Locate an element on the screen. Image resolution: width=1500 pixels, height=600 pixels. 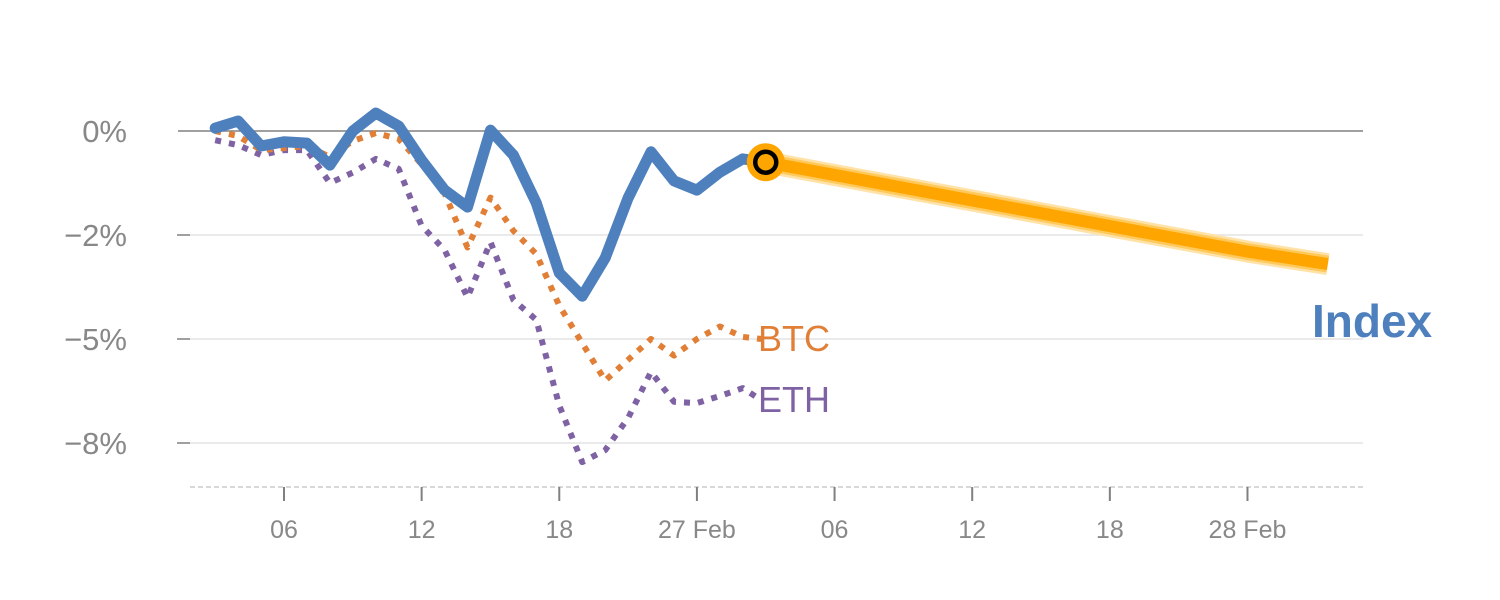
y-tick-label: −2% is located at coordinates (95, 235).